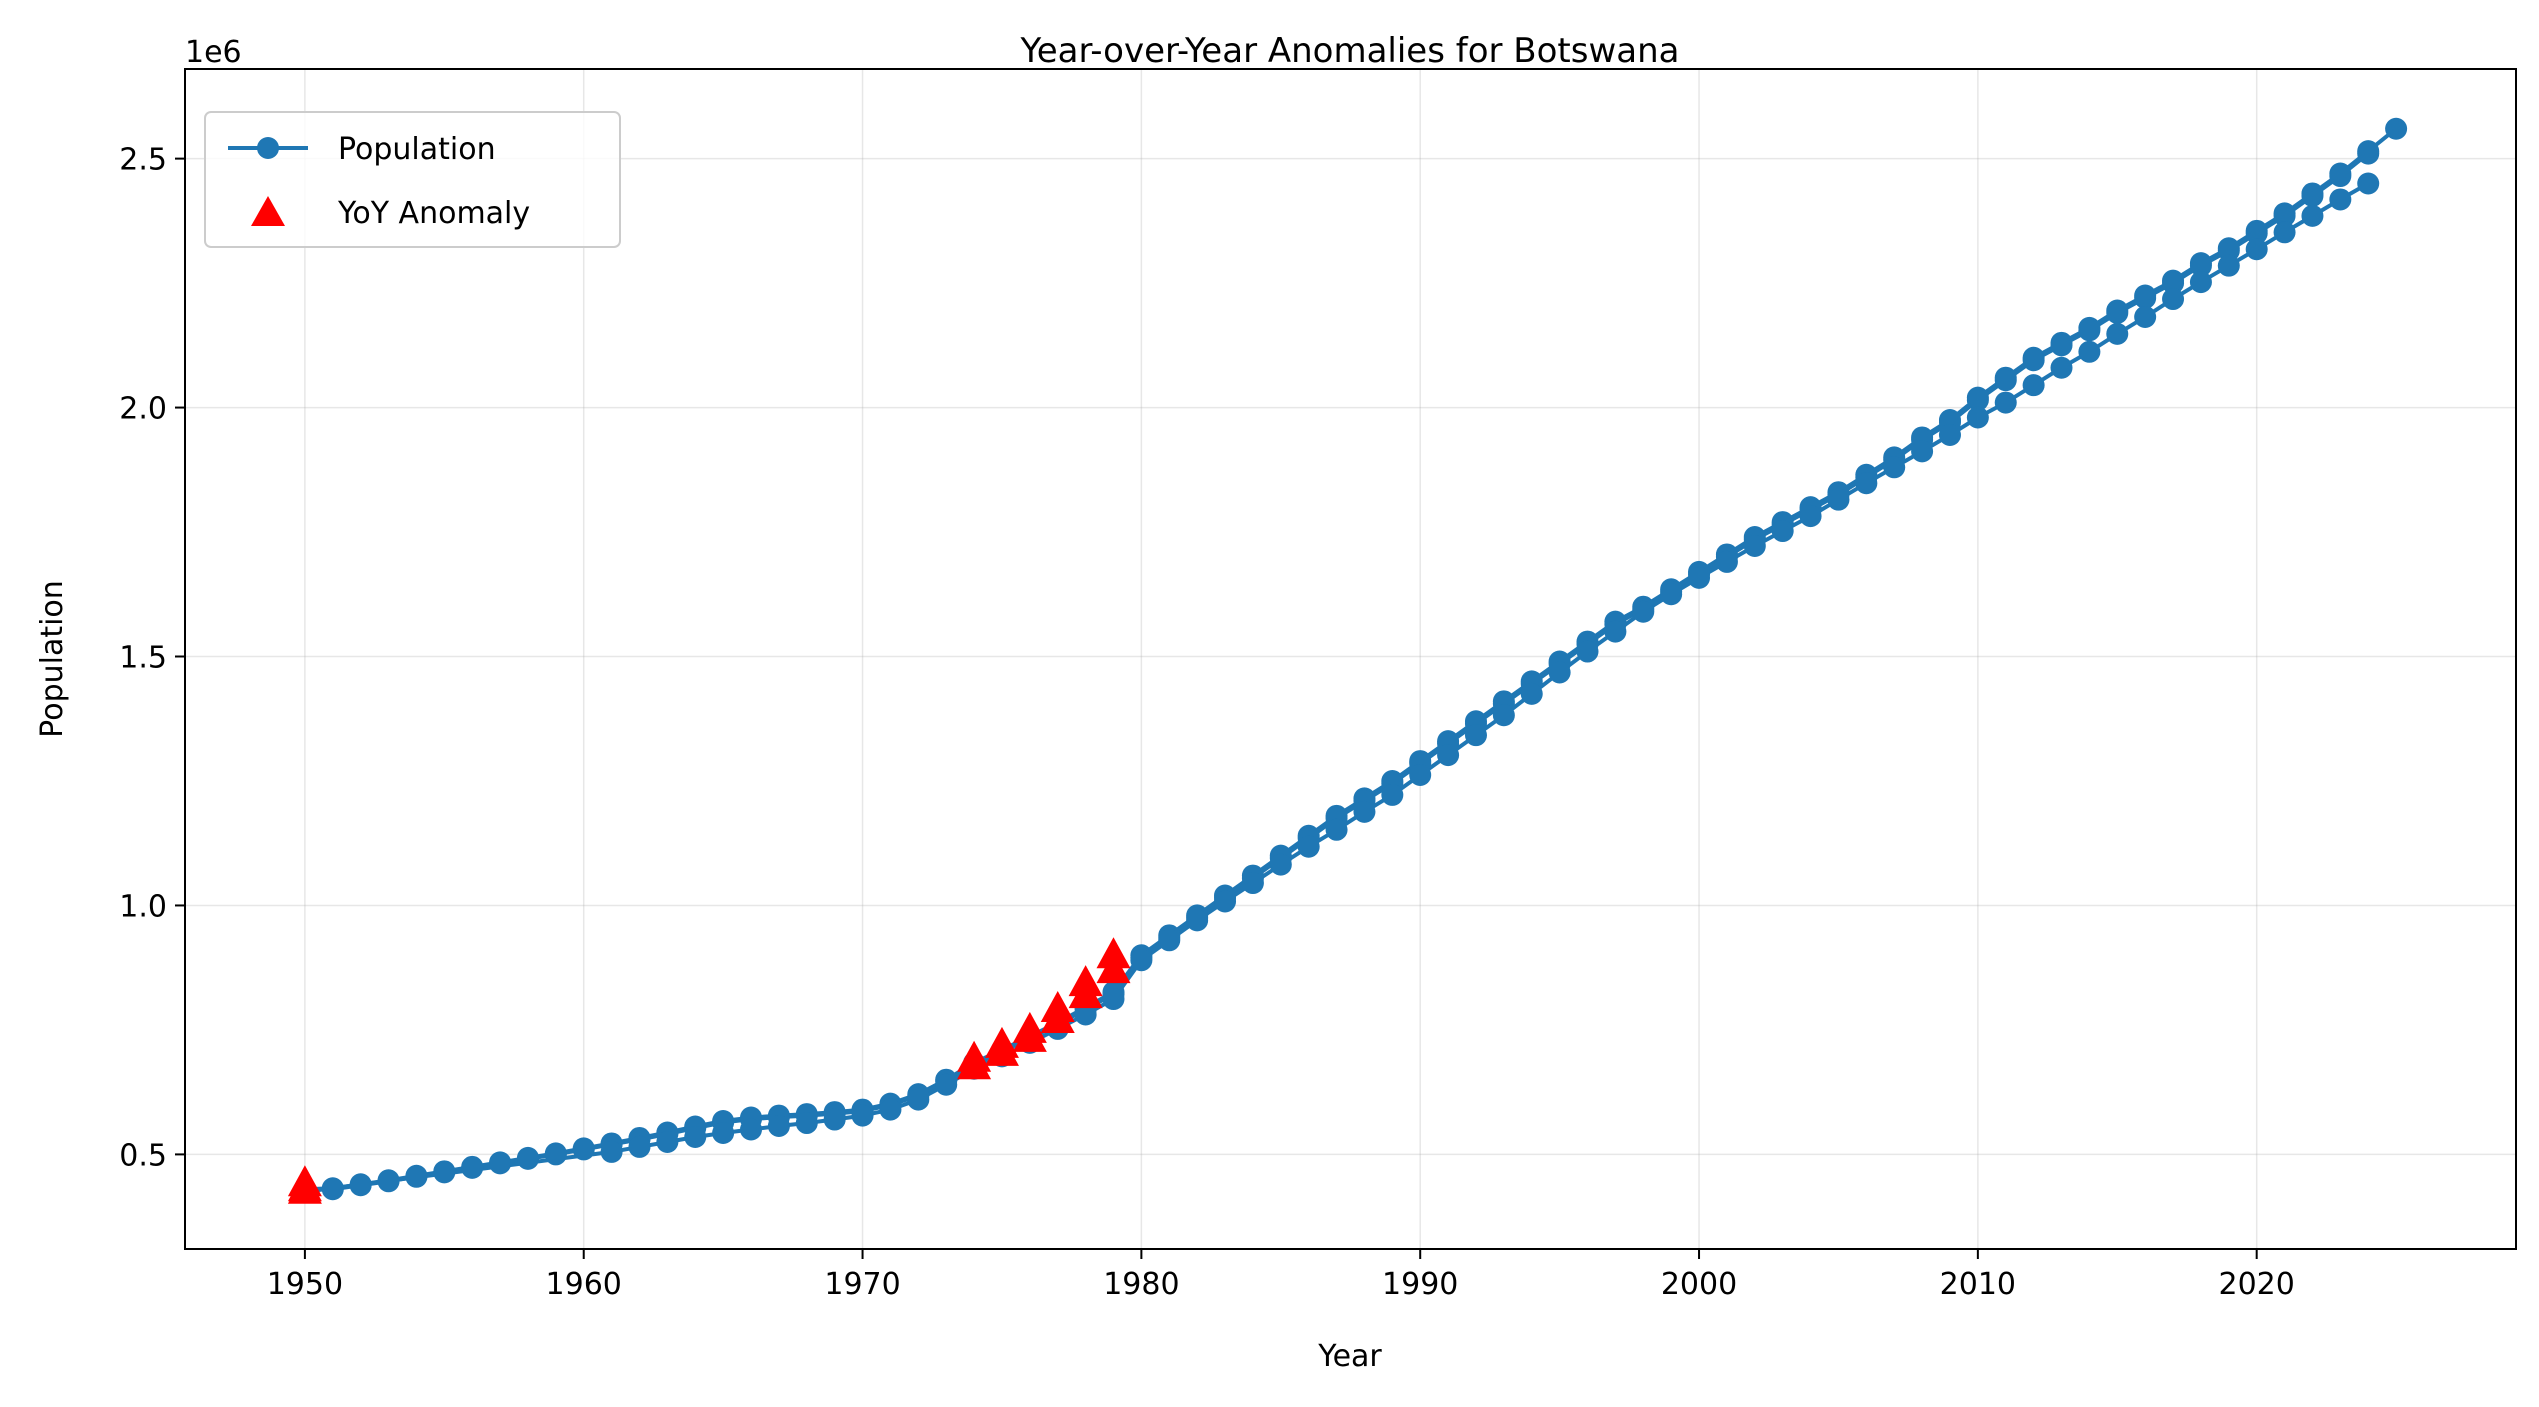 The height and width of the screenshot is (1407, 2539). I want to click on x-tick-label: 2020, so click(2257, 1284).